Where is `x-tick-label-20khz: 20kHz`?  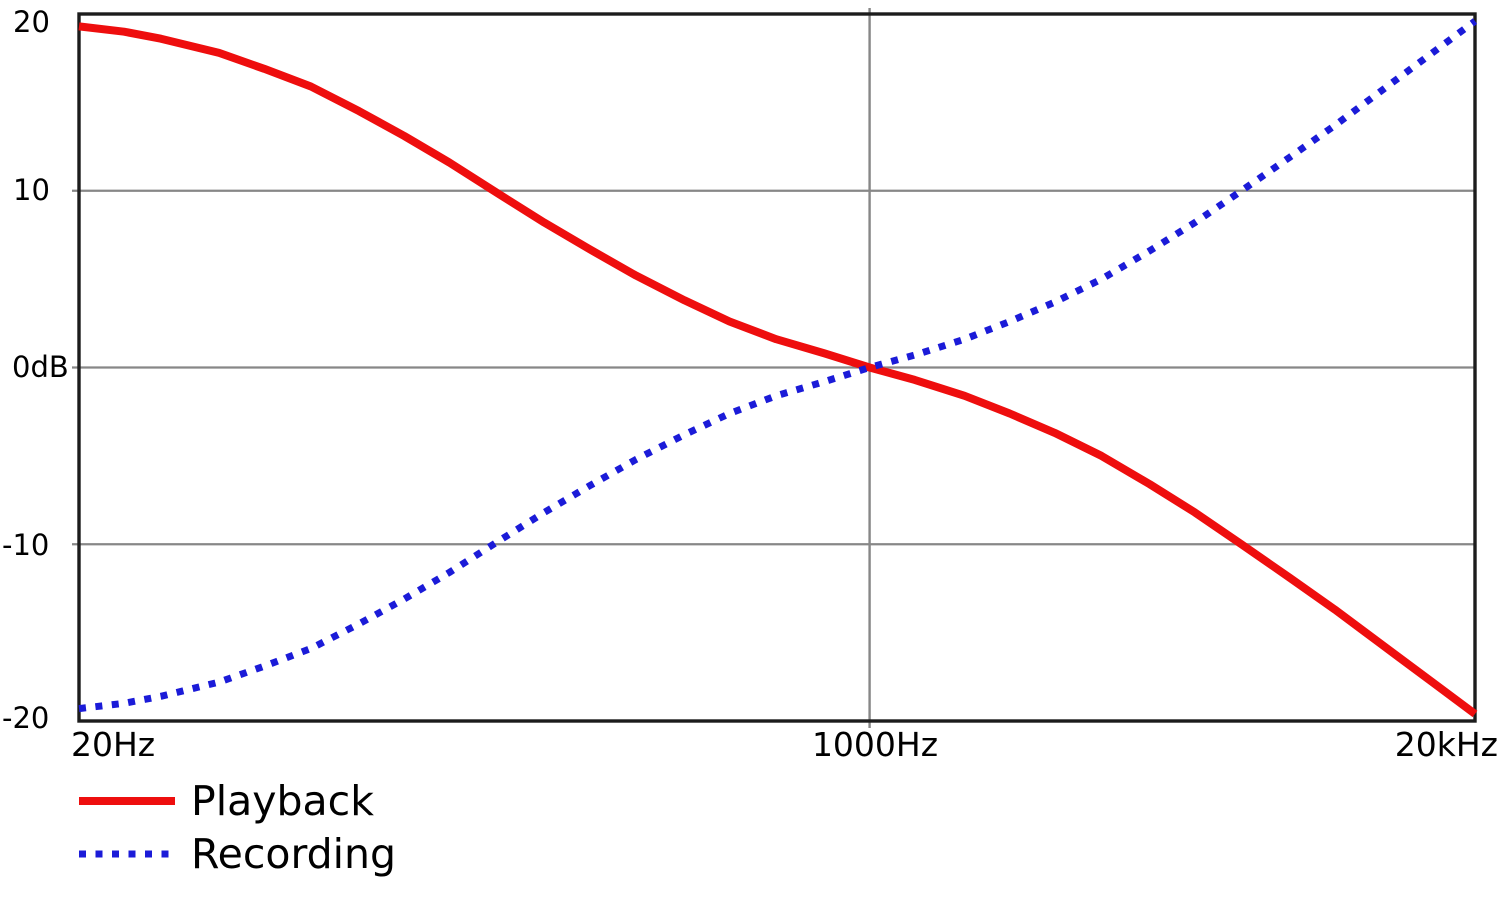 x-tick-label-20khz: 20kHz is located at coordinates (1446, 744).